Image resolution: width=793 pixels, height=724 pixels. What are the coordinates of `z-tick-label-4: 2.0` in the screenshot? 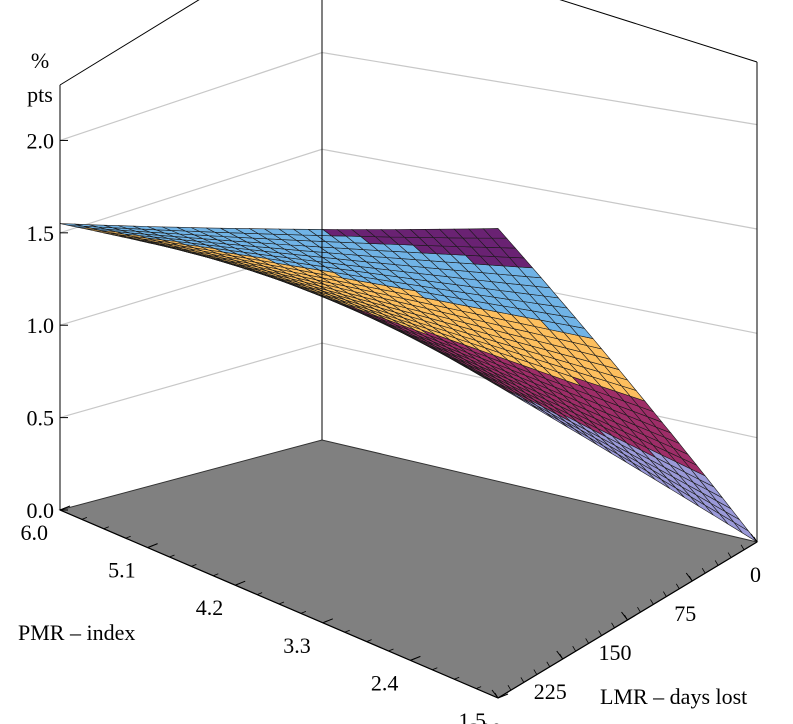 It's located at (41, 140).